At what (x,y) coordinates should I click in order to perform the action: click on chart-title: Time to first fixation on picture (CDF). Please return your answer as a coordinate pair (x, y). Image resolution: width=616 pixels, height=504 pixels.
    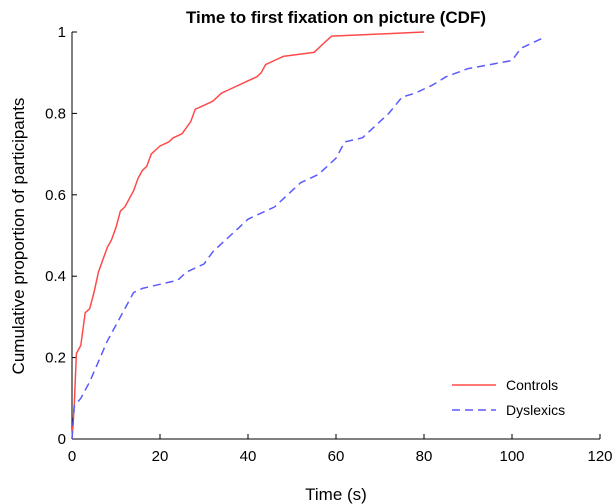
    Looking at the image, I should click on (336, 17).